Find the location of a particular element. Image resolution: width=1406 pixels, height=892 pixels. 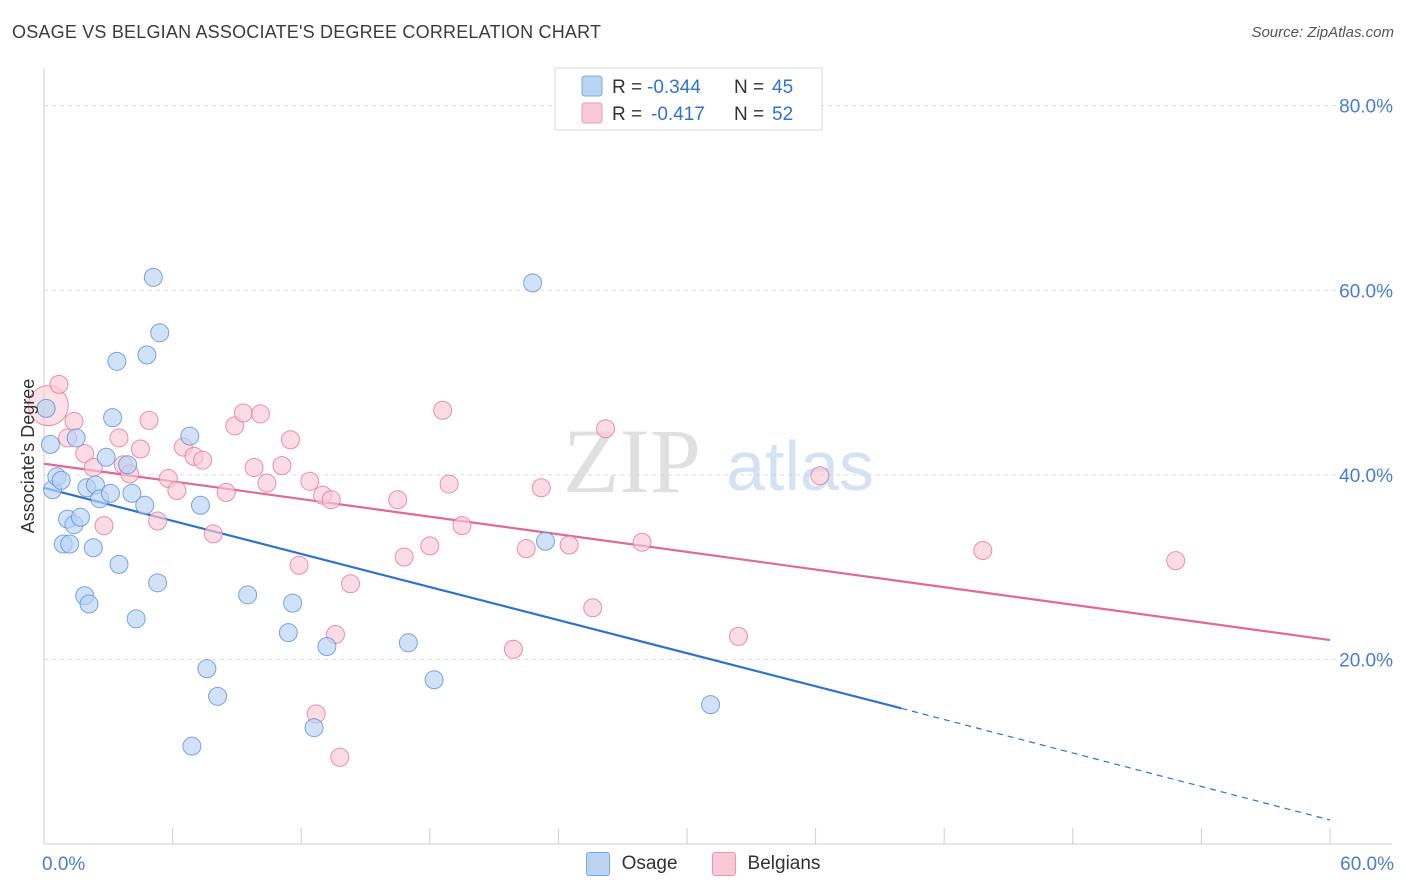

watermark: ZIP atlas is located at coordinates (718, 461).